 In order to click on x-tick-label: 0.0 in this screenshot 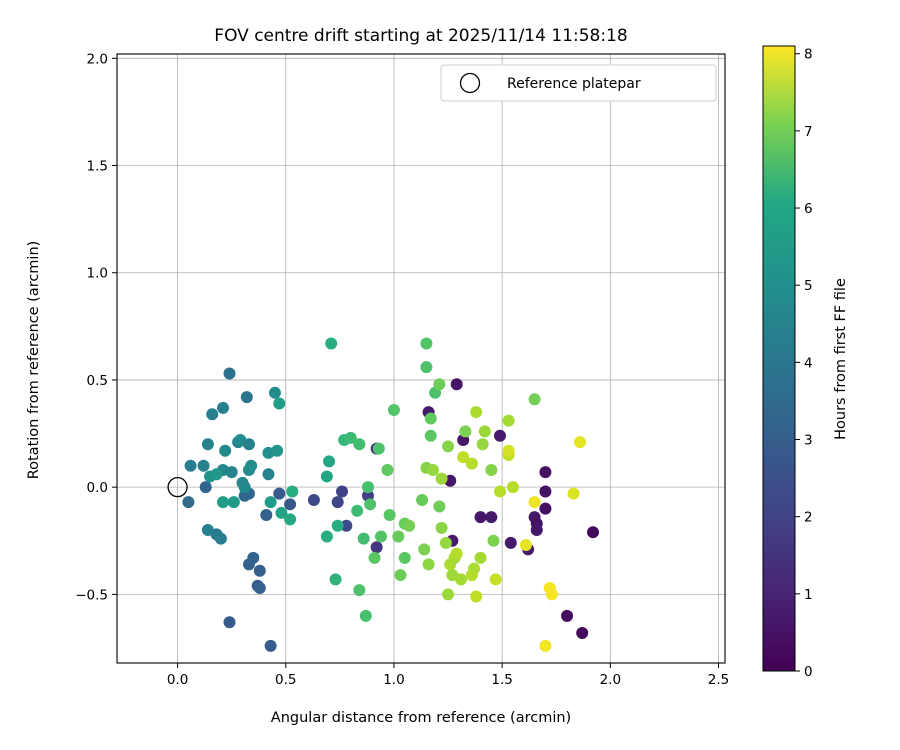, I will do `click(177, 680)`.